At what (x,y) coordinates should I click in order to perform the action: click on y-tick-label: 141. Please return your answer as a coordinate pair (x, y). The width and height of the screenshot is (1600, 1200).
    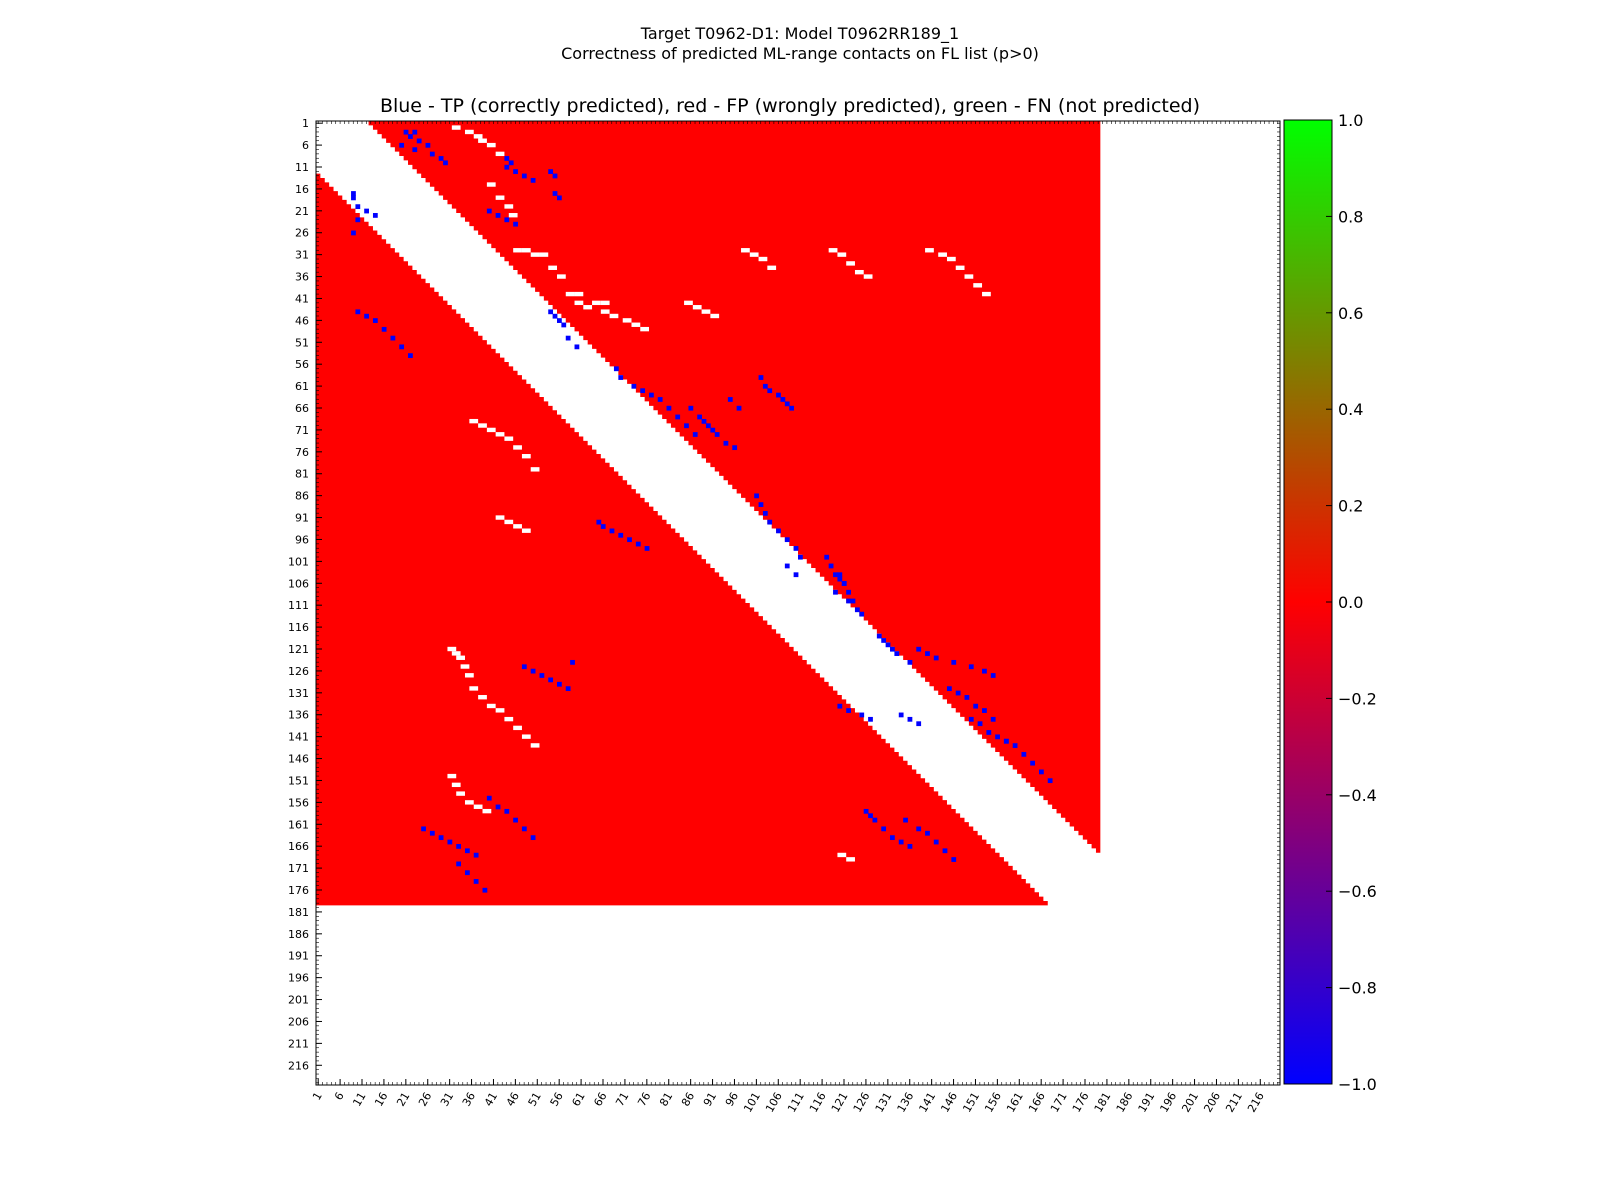
    Looking at the image, I should click on (298, 737).